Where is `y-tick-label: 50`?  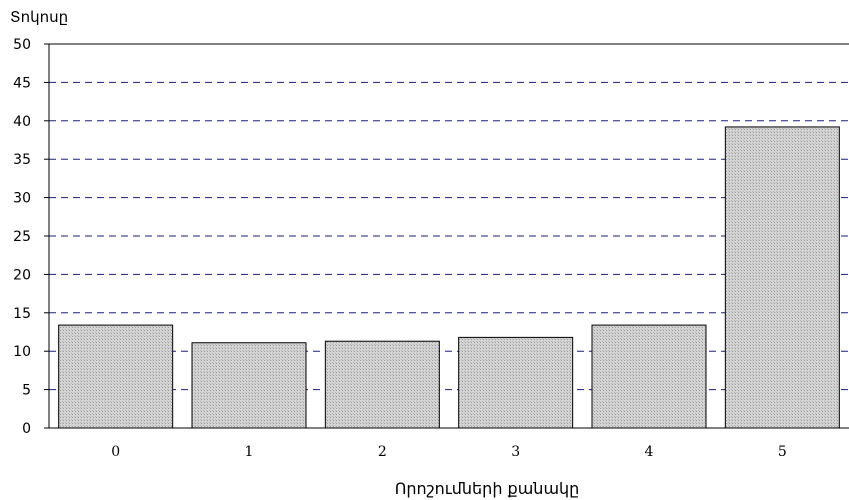 y-tick-label: 50 is located at coordinates (22, 45).